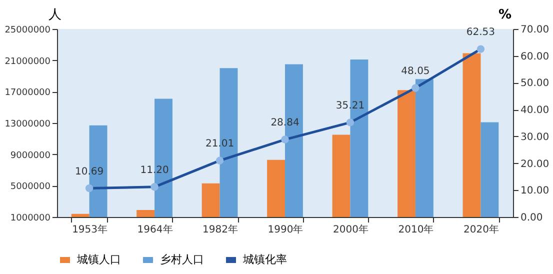  Describe the element at coordinates (481, 32) in the screenshot. I see `data-label: 62.53` at that location.